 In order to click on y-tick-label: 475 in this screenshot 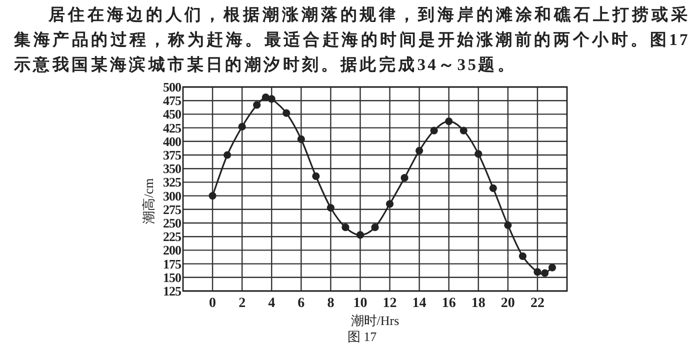, I will do `click(172, 100)`.